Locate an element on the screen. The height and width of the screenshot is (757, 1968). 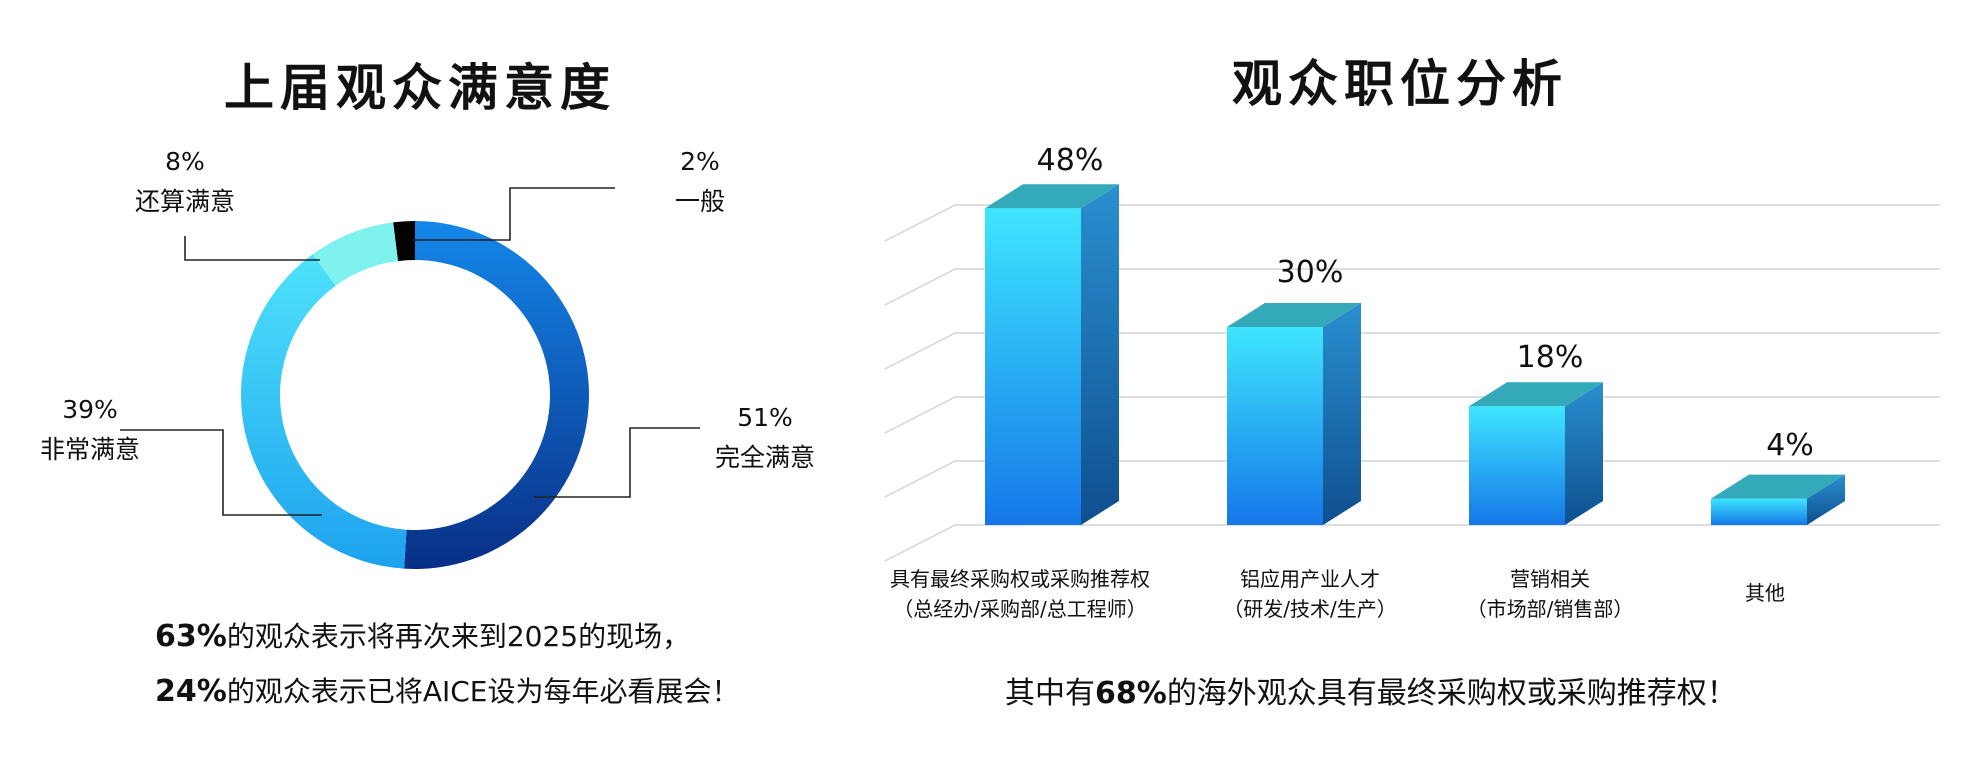
slice-name-haisuan: 还算满意 is located at coordinates (184, 201).